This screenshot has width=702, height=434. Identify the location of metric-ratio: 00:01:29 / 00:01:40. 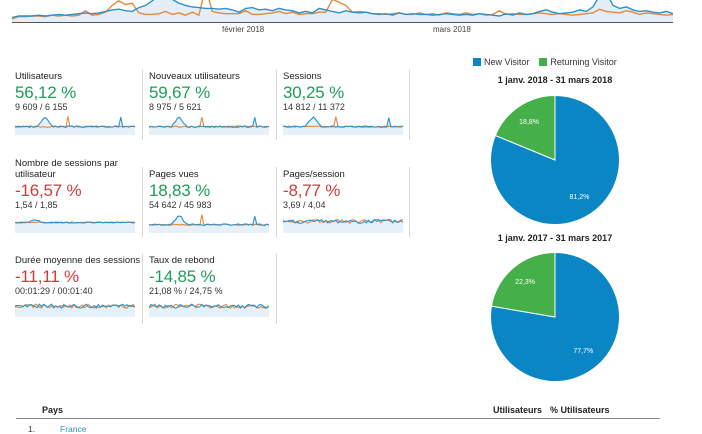
(54, 291).